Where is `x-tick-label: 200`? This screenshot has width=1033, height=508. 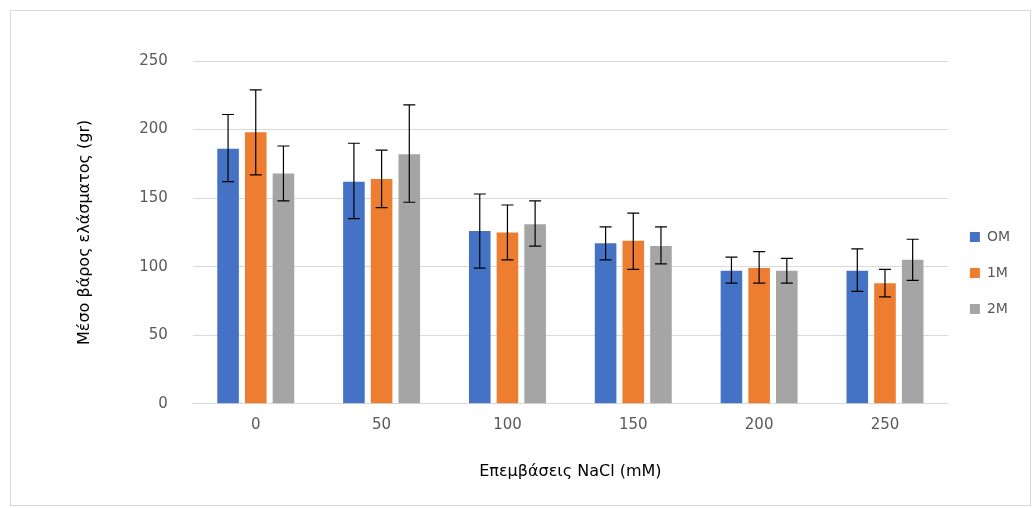
x-tick-label: 200 is located at coordinates (759, 423).